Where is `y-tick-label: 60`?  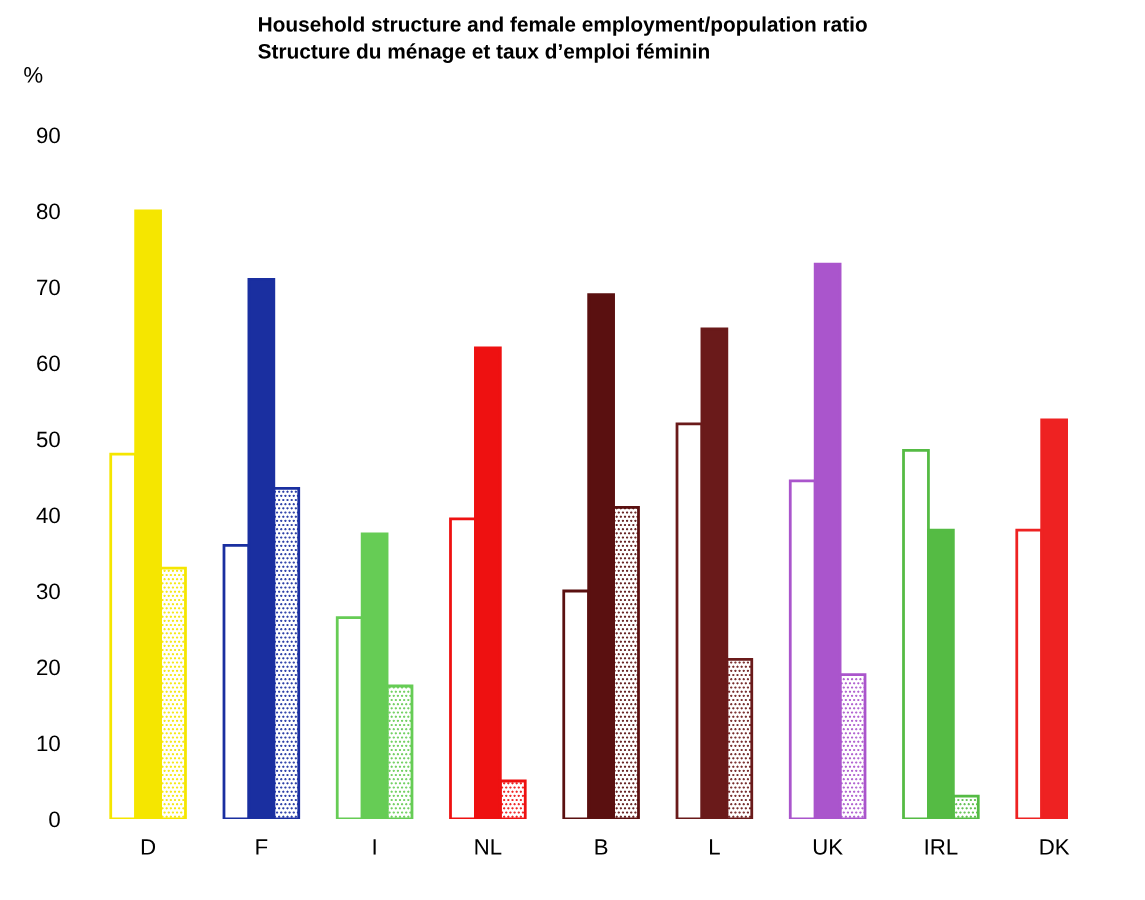
y-tick-label: 60 is located at coordinates (48, 363).